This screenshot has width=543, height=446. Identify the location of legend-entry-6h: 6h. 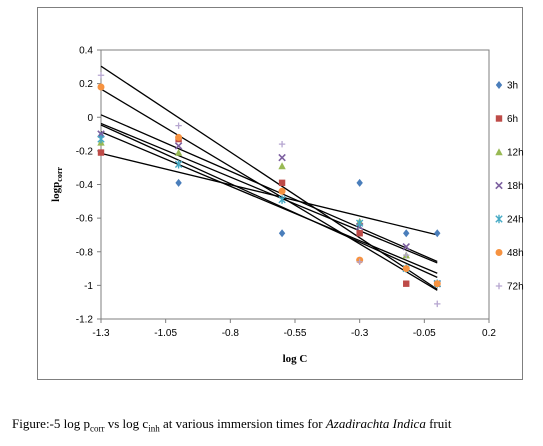
(506, 119).